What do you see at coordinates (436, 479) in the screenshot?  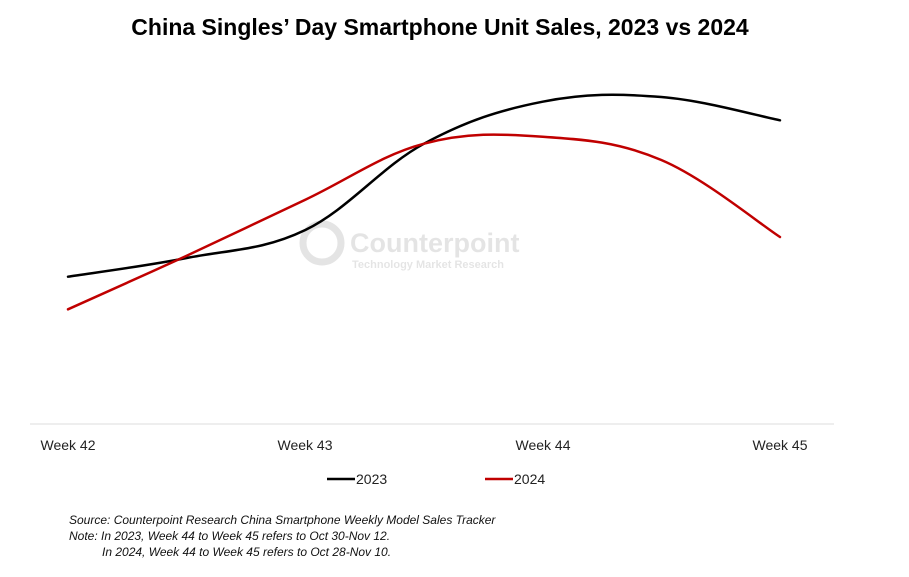 I see `legend: 2023 2024` at bounding box center [436, 479].